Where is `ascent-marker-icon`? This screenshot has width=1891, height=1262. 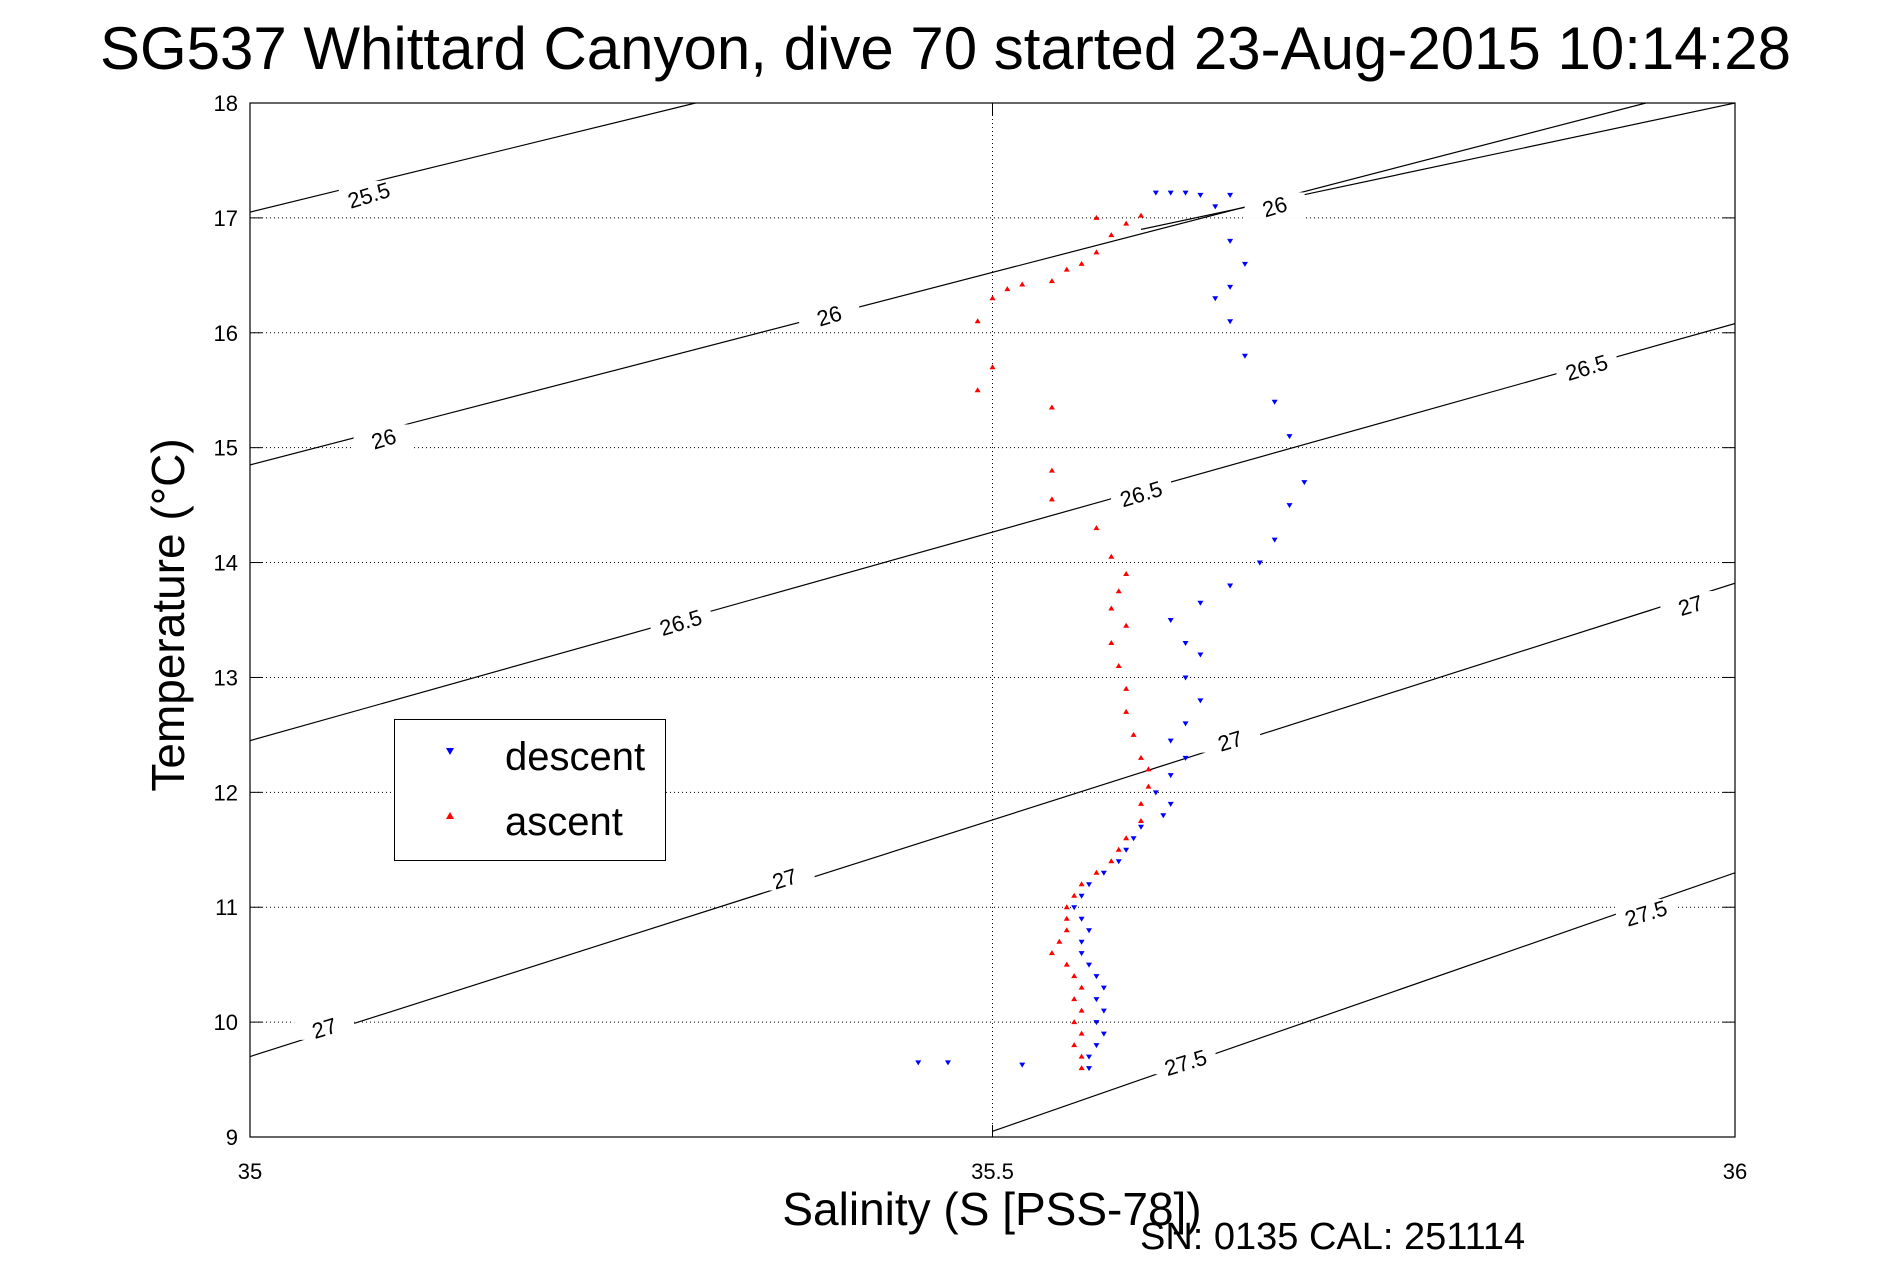
ascent-marker-icon is located at coordinates (450, 816).